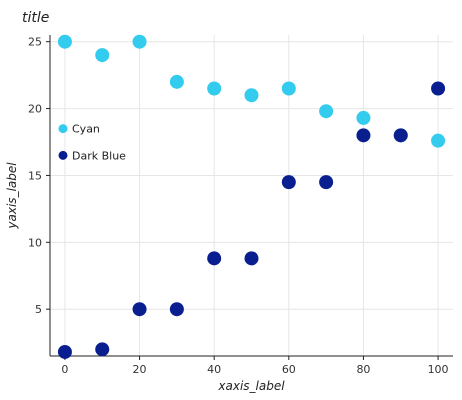 Image resolution: width=462 pixels, height=400 pixels. Describe the element at coordinates (63, 155) in the screenshot. I see `legend-dark-blue-swatch` at that location.